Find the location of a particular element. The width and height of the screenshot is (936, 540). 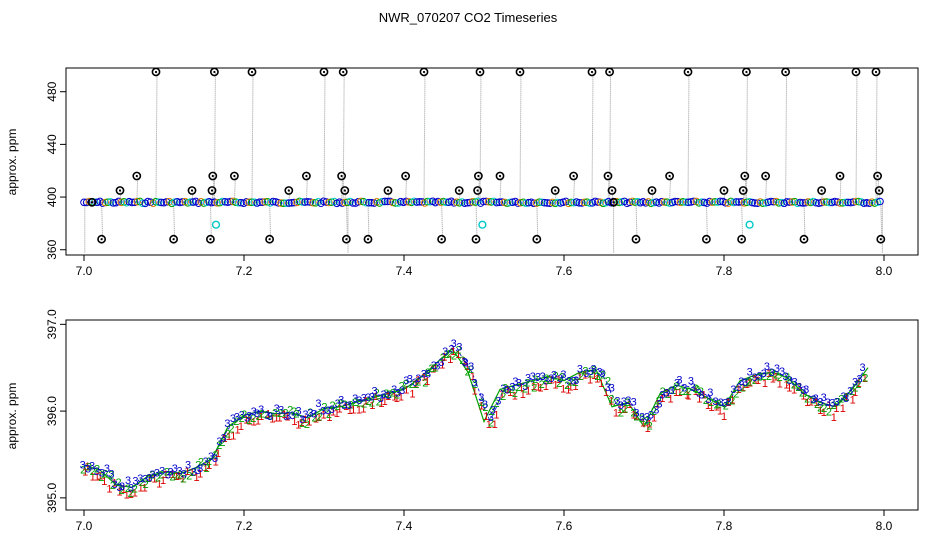

top-x-tick-label: 7.4 is located at coordinates (404, 271).